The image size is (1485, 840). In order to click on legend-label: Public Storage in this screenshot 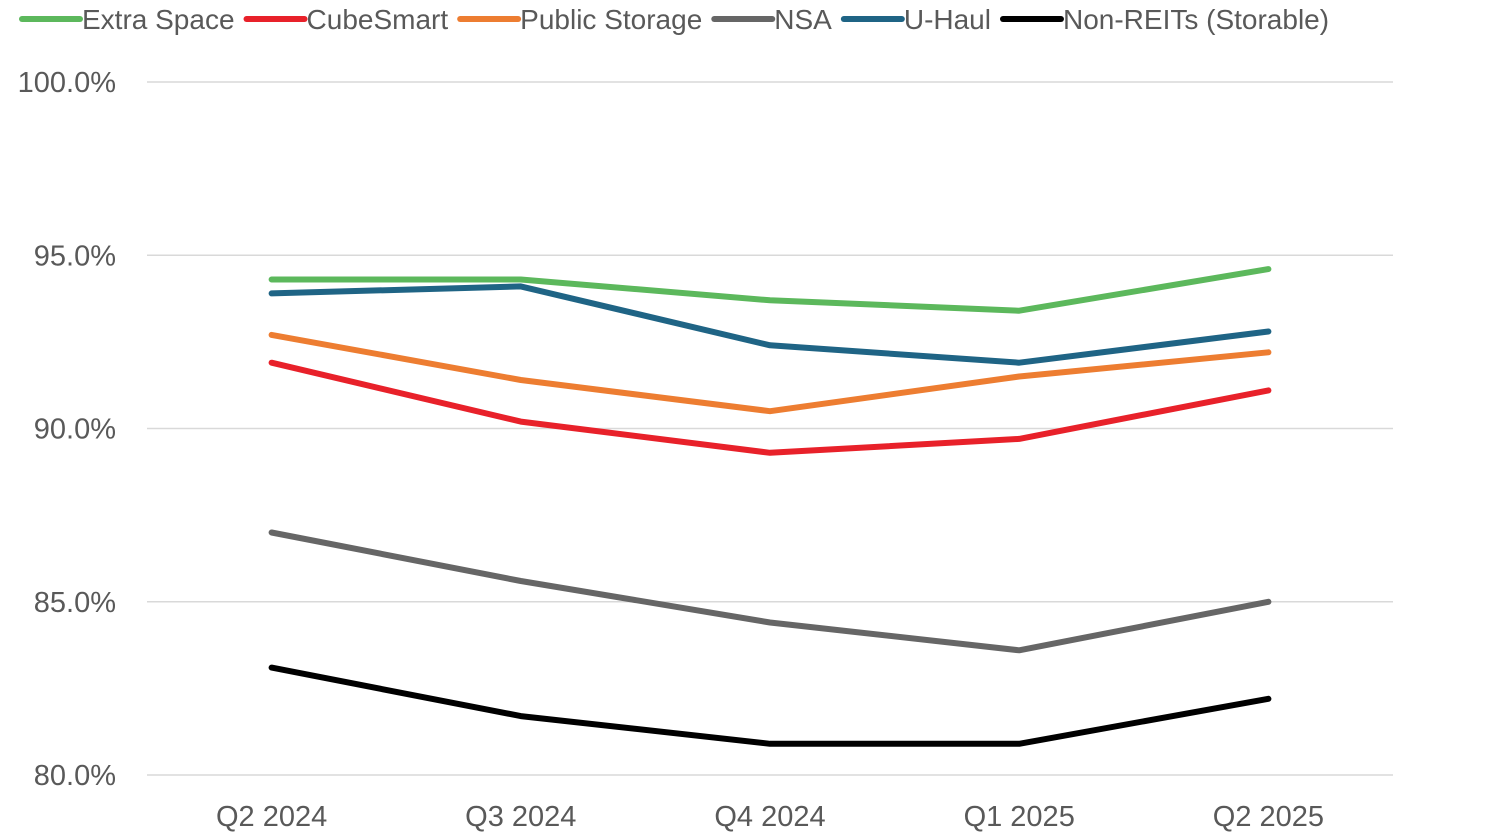, I will do `click(611, 19)`.